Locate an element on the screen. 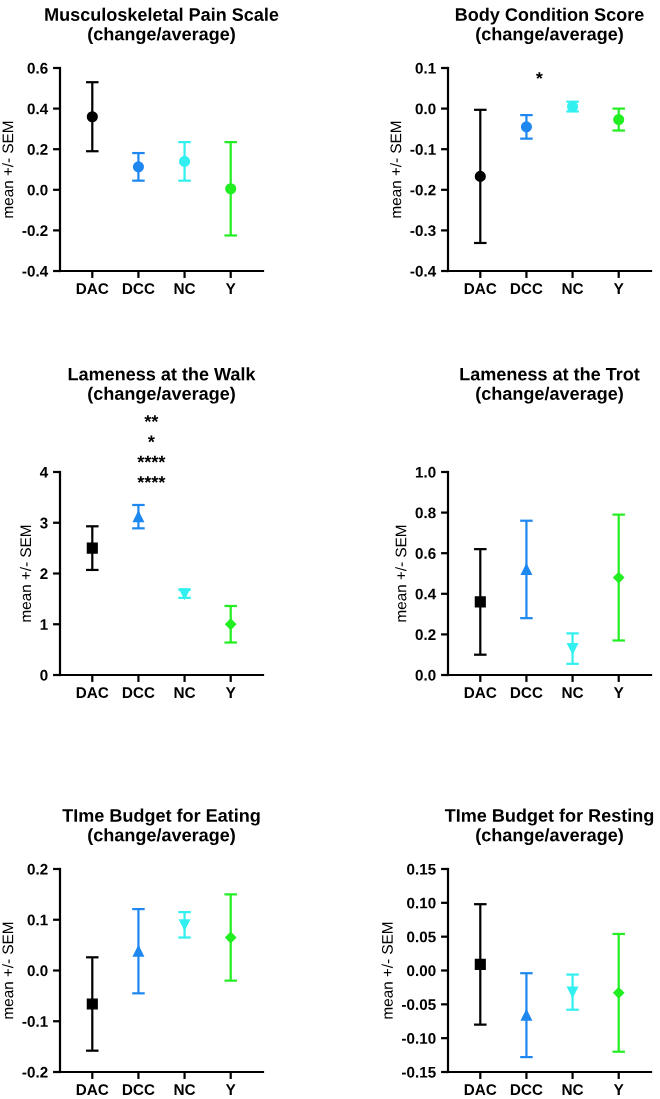 The height and width of the screenshot is (1099, 660). y-tick-label: -0.10 is located at coordinates (418, 1038).